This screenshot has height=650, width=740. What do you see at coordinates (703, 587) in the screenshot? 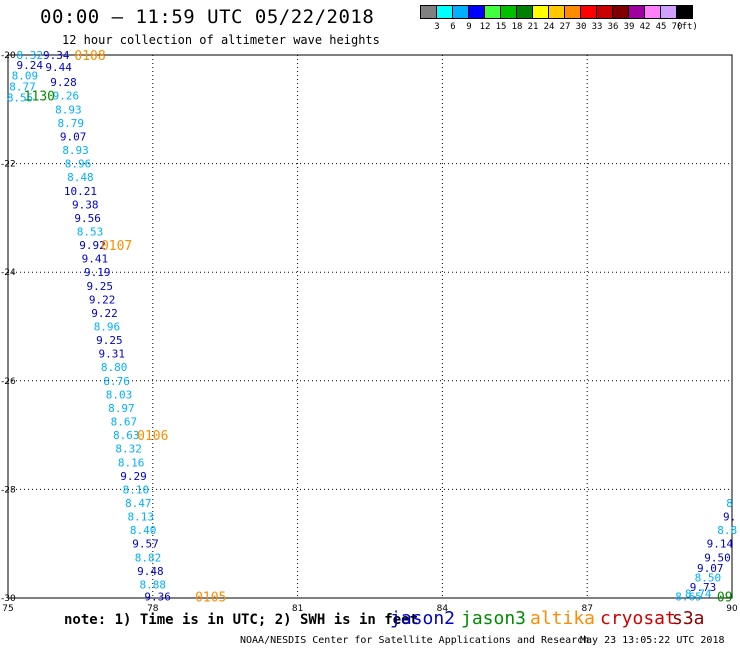
I see `wave-height-label: 9.73` at bounding box center [703, 587].